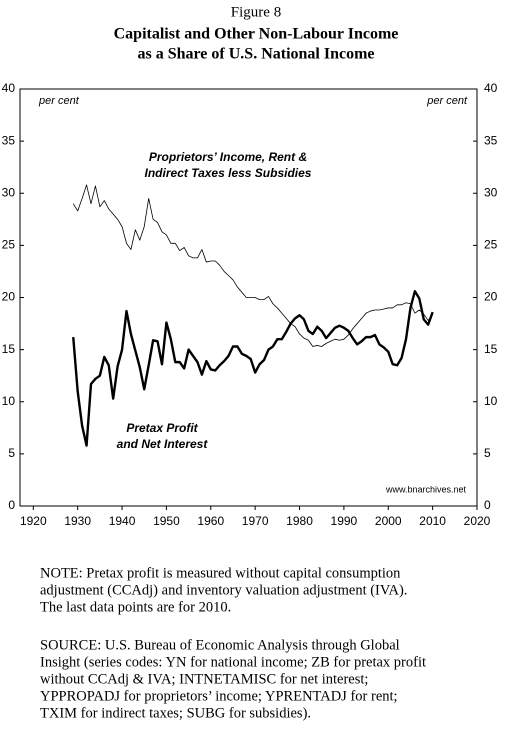  Describe the element at coordinates (432, 521) in the screenshot. I see `x-tick-label: 2010` at that location.